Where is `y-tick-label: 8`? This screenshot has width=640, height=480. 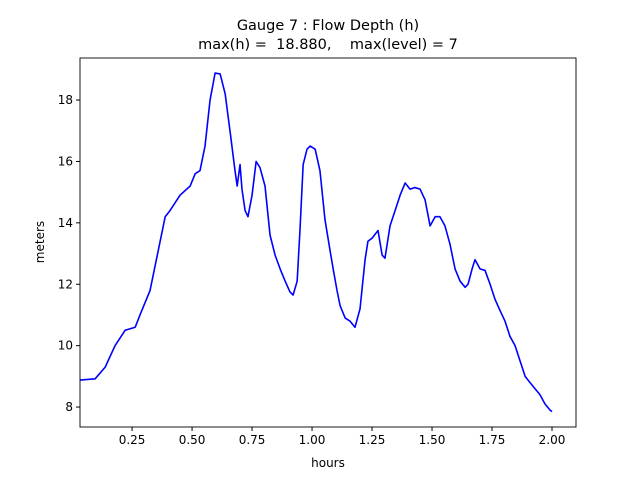 y-tick-label: 8 is located at coordinates (69, 407).